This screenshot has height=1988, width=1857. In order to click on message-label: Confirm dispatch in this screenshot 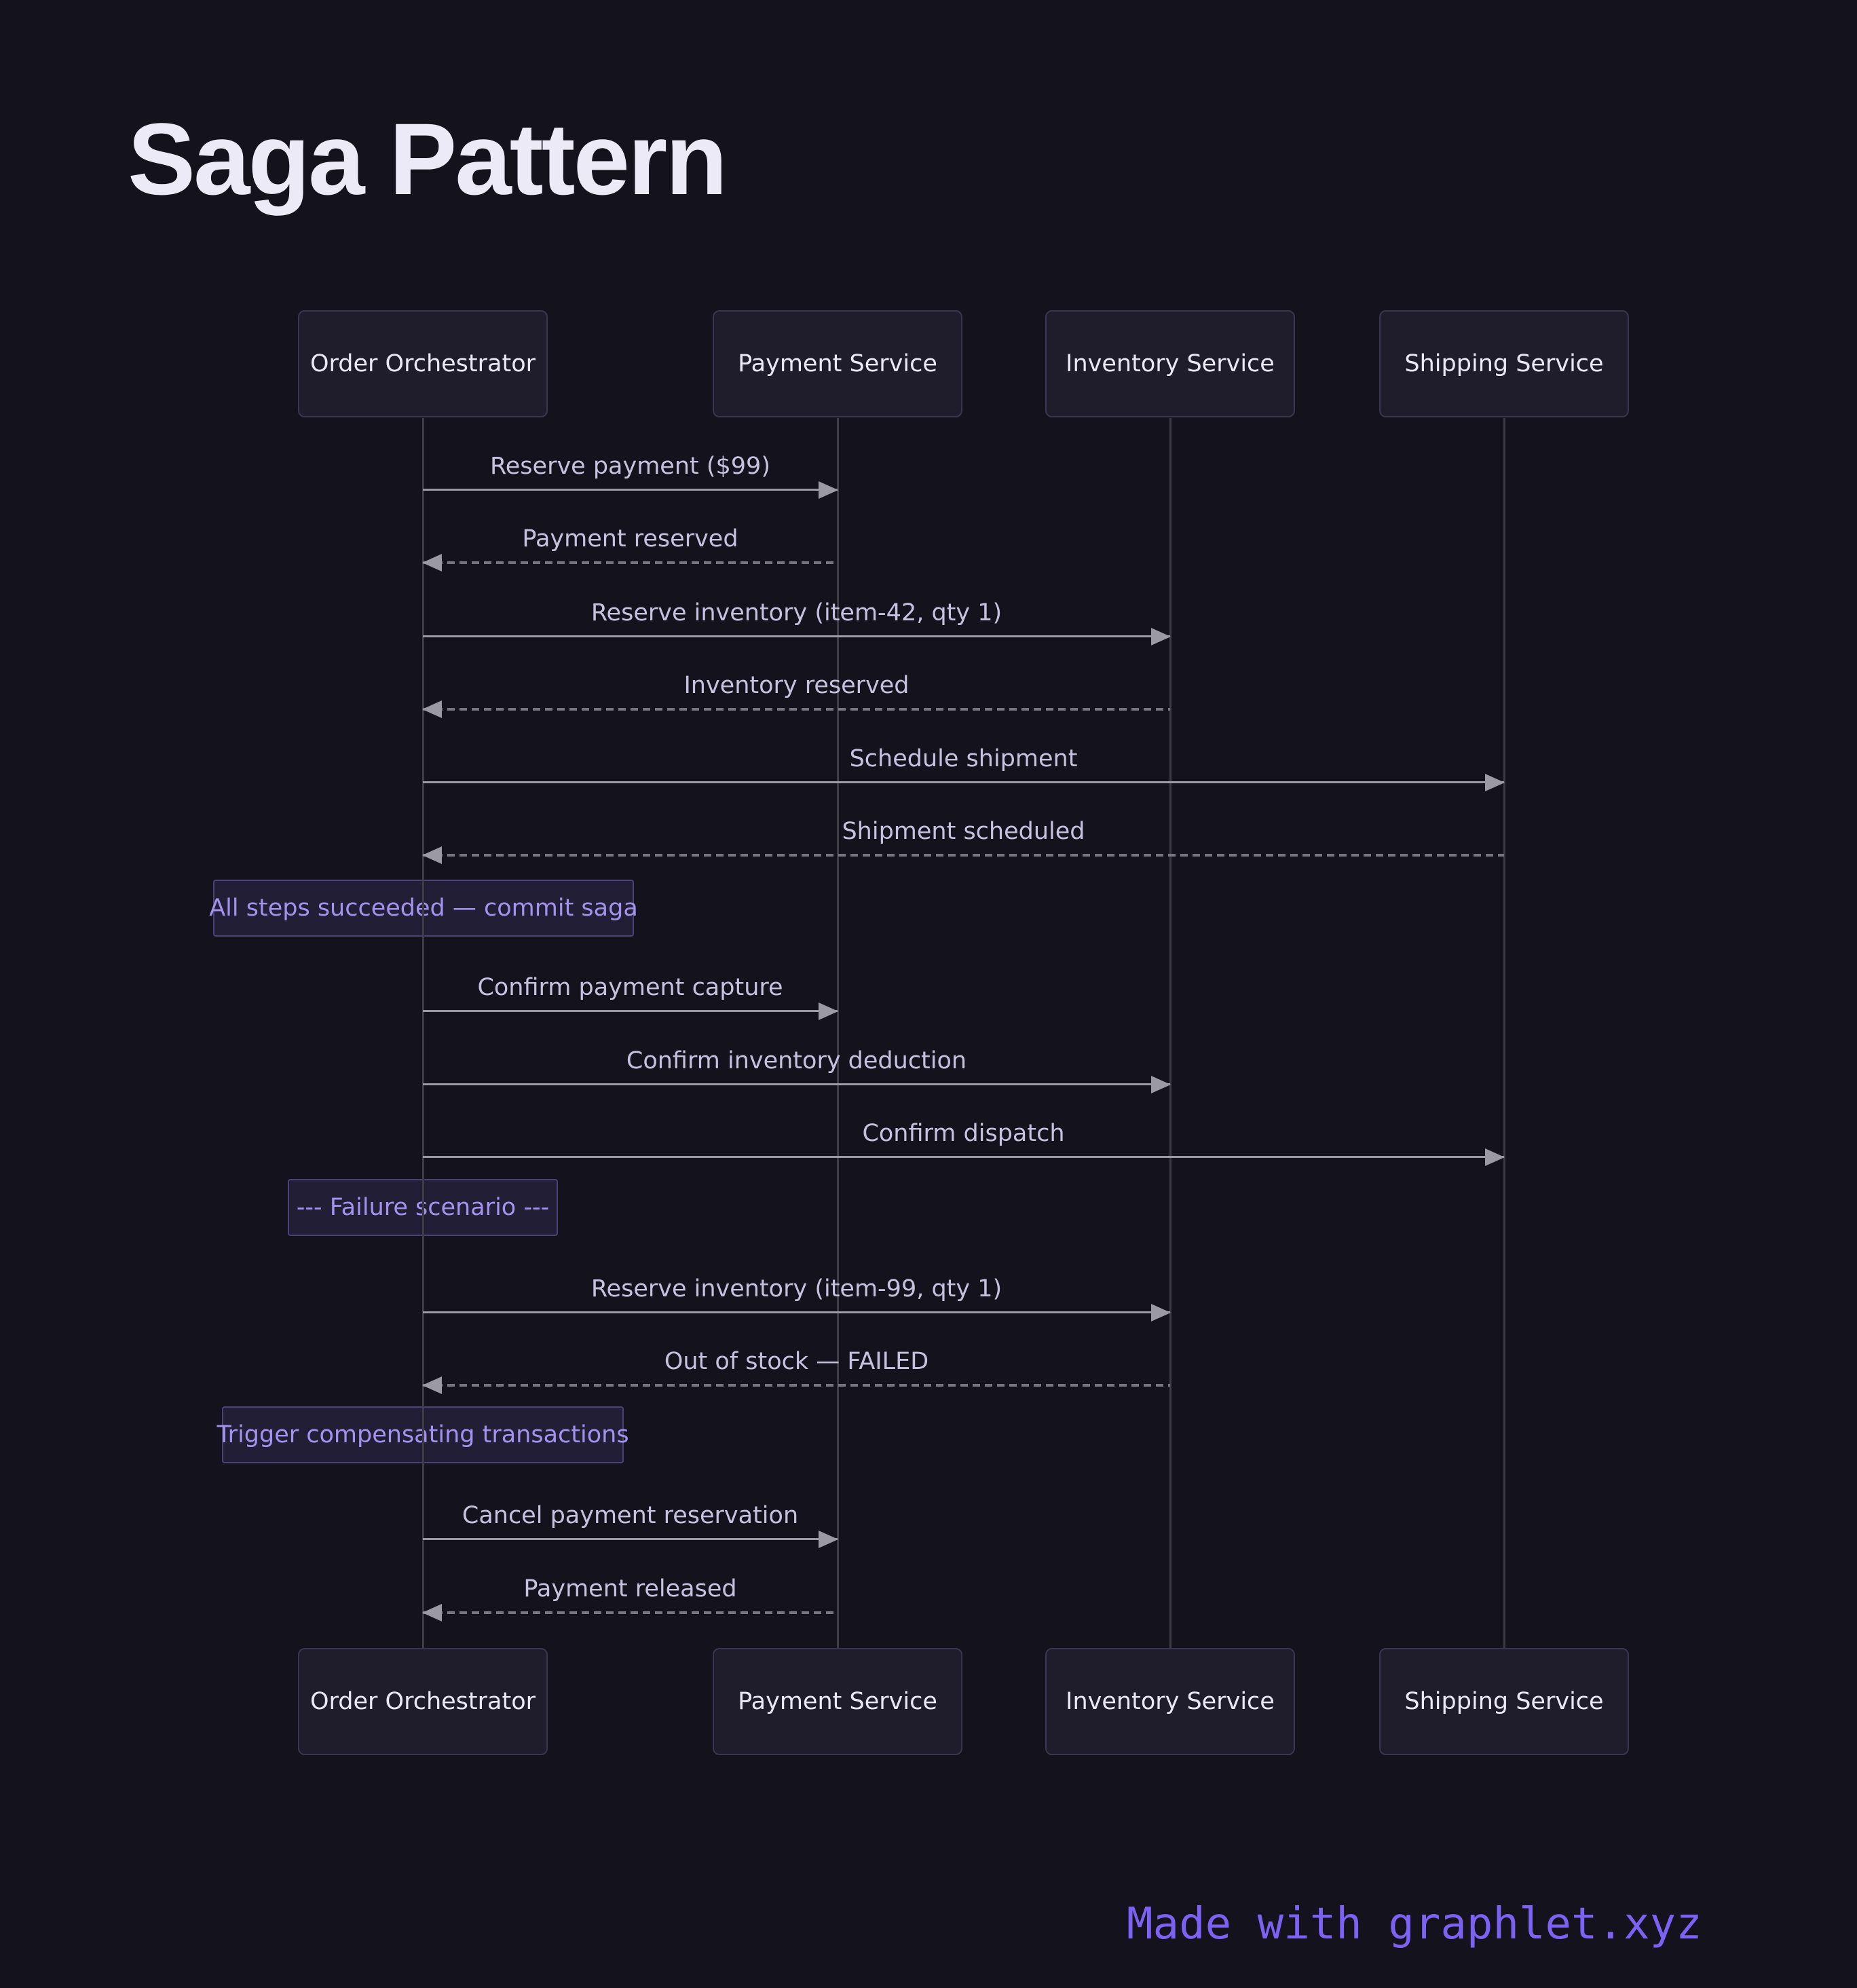, I will do `click(963, 1133)`.